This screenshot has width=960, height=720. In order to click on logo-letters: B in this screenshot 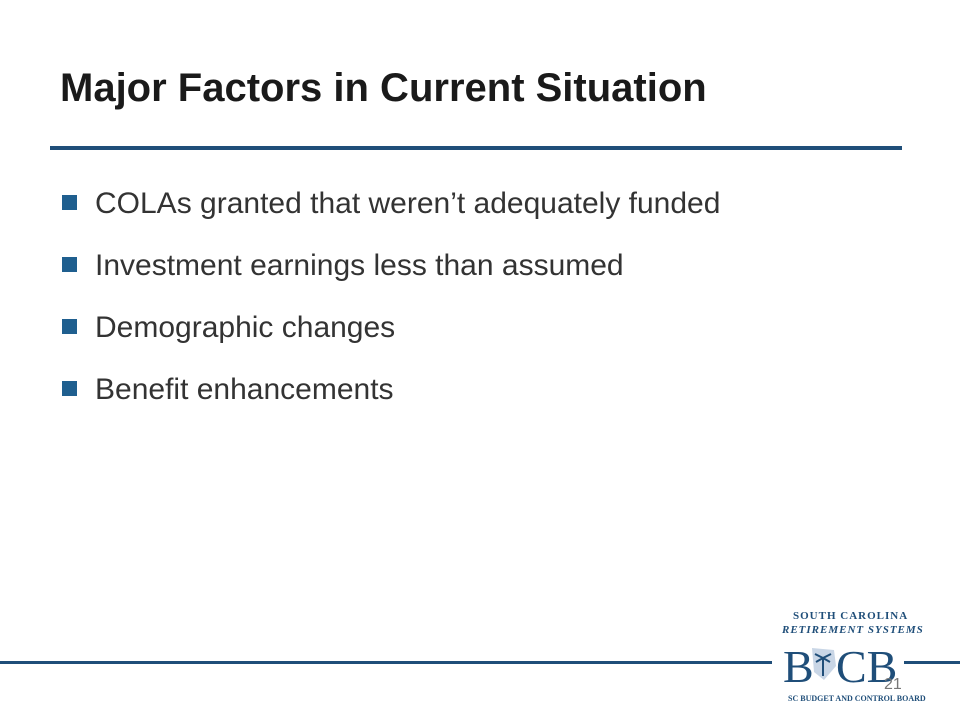, I will do `click(798, 666)`.